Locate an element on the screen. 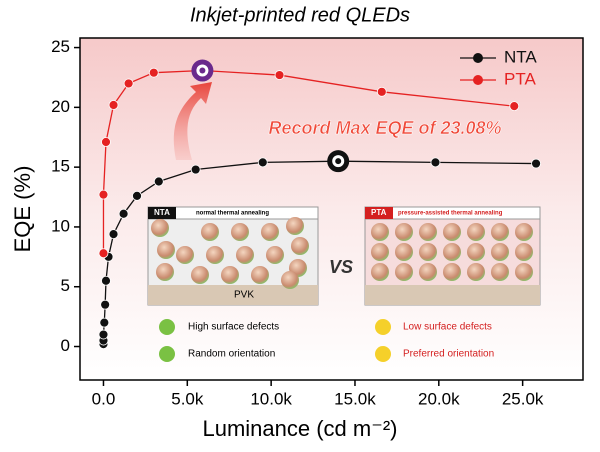  chart-title: Inkjet-printed red QLEDs is located at coordinates (300, 15).